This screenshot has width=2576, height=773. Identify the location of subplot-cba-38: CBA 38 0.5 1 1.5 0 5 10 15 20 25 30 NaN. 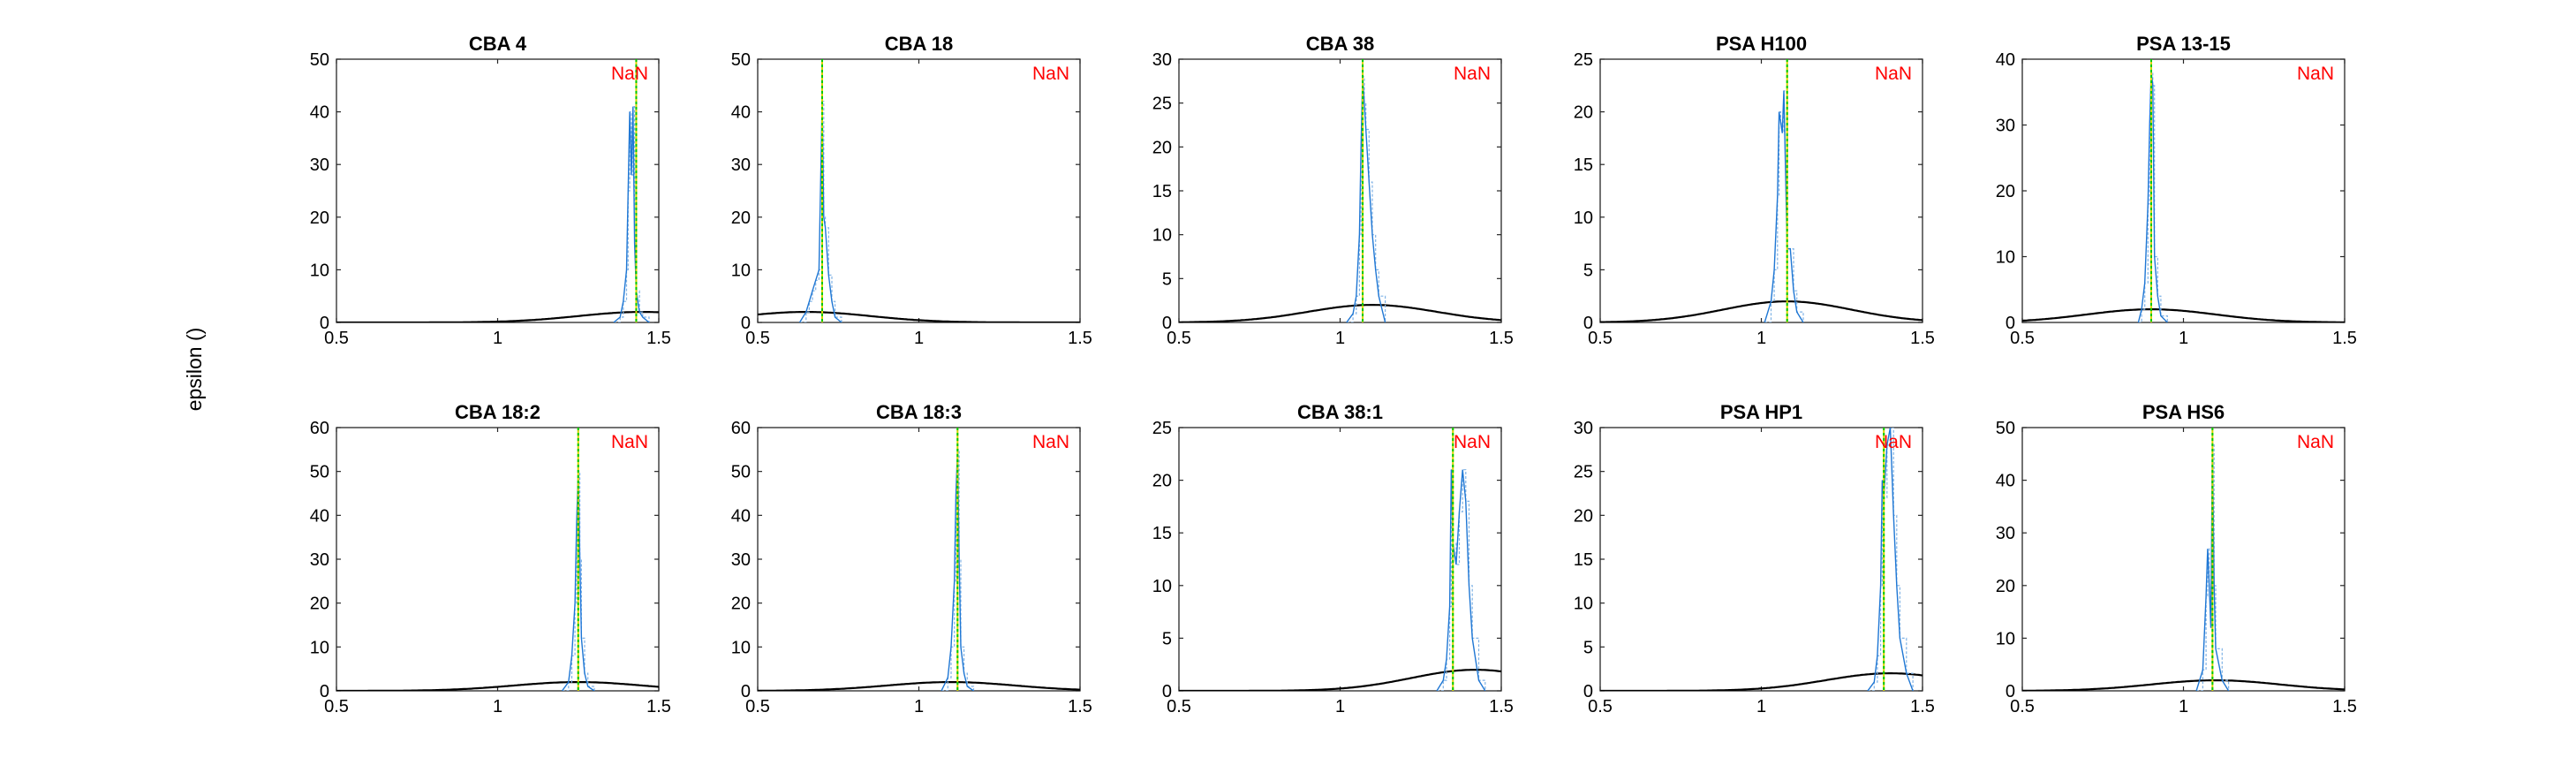
(1333, 190).